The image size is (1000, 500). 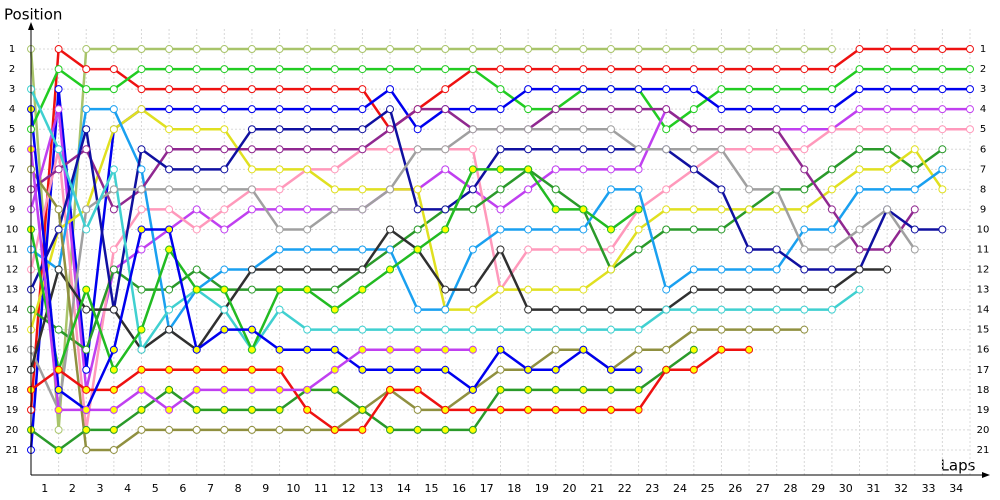 What do you see at coordinates (901, 488) in the screenshot?
I see `x-tick-label: 32` at bounding box center [901, 488].